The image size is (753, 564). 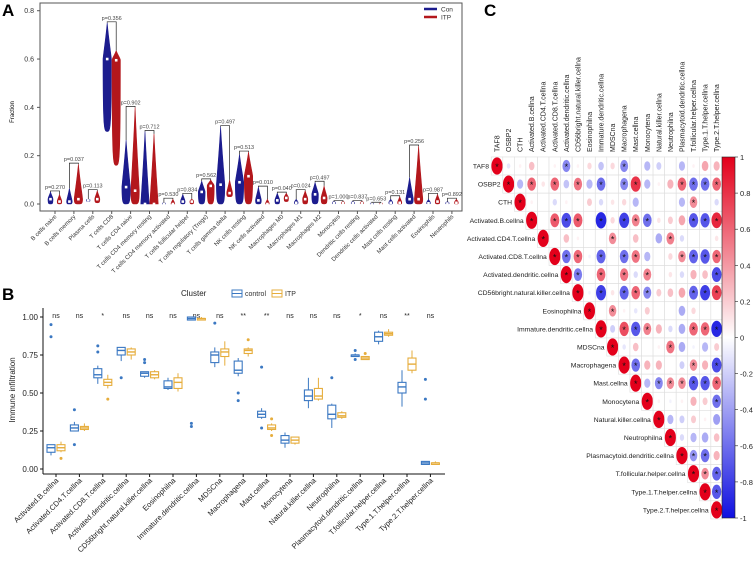 I want to click on y-tick-label: 0.75, so click(x=30, y=355).